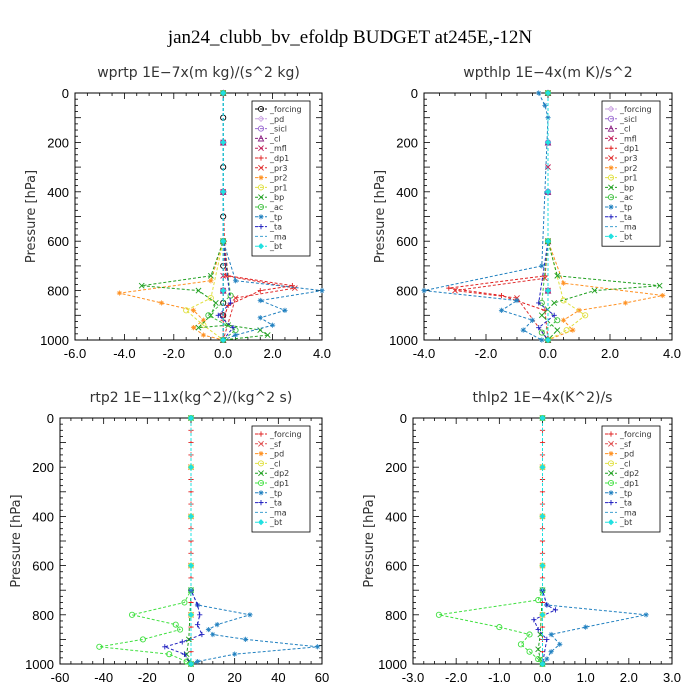  I want to click on x-tick-label: 1.0, so click(586, 677).